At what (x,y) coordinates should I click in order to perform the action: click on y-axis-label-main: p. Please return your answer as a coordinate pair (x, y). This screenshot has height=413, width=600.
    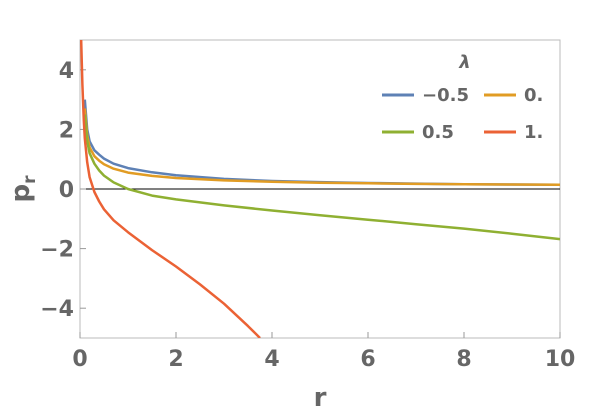
    Looking at the image, I should click on (21, 193).